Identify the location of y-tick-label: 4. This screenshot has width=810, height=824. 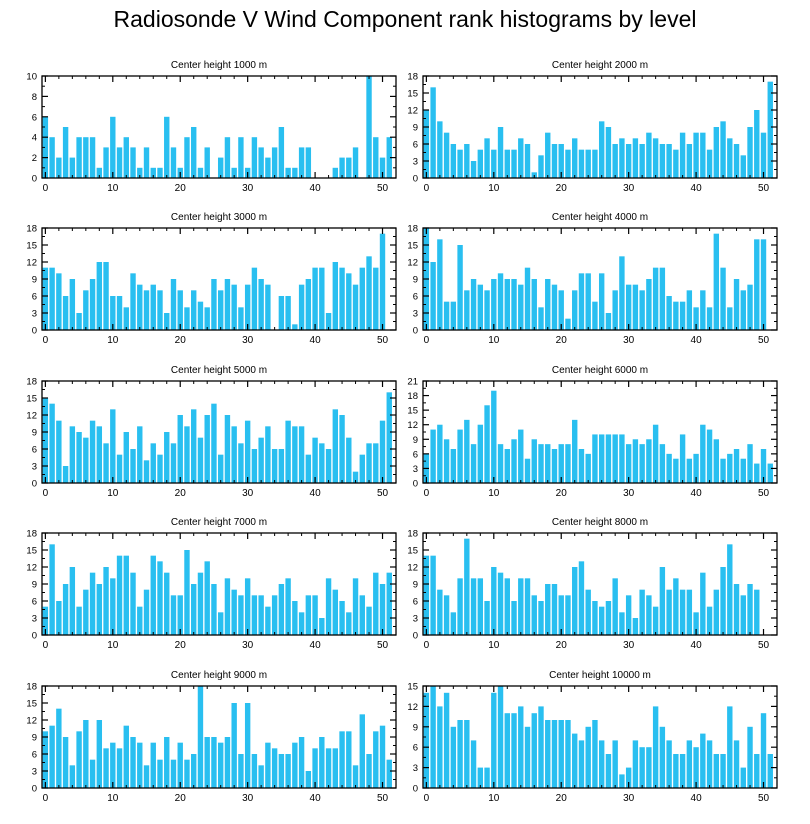
(34, 138).